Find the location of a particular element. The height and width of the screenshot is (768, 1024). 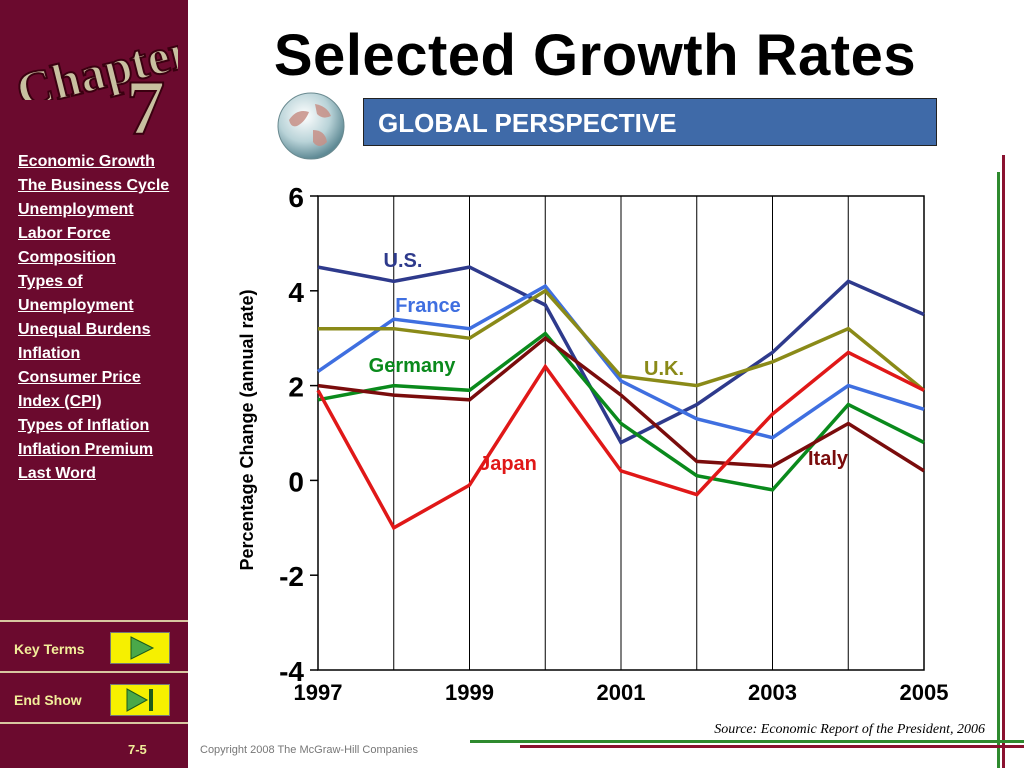

series-label: Italy is located at coordinates (828, 459).